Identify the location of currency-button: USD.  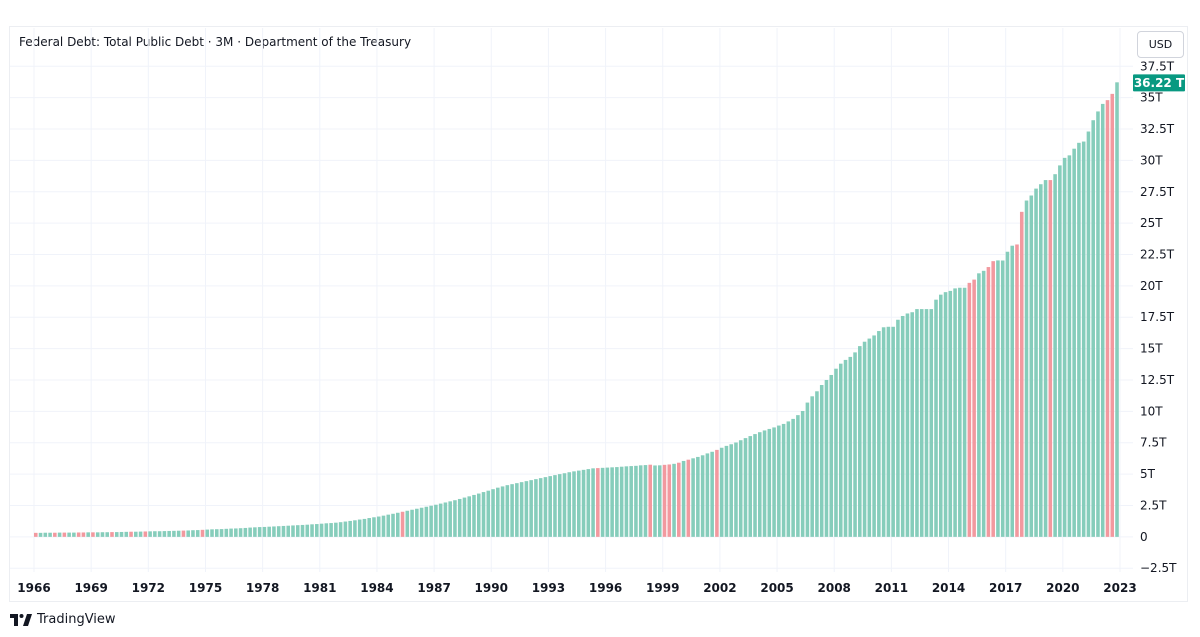
(1160, 44).